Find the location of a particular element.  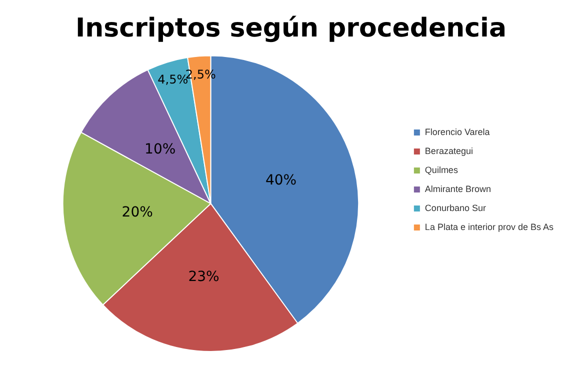

legend-label: Almirante Brown is located at coordinates (457, 189).